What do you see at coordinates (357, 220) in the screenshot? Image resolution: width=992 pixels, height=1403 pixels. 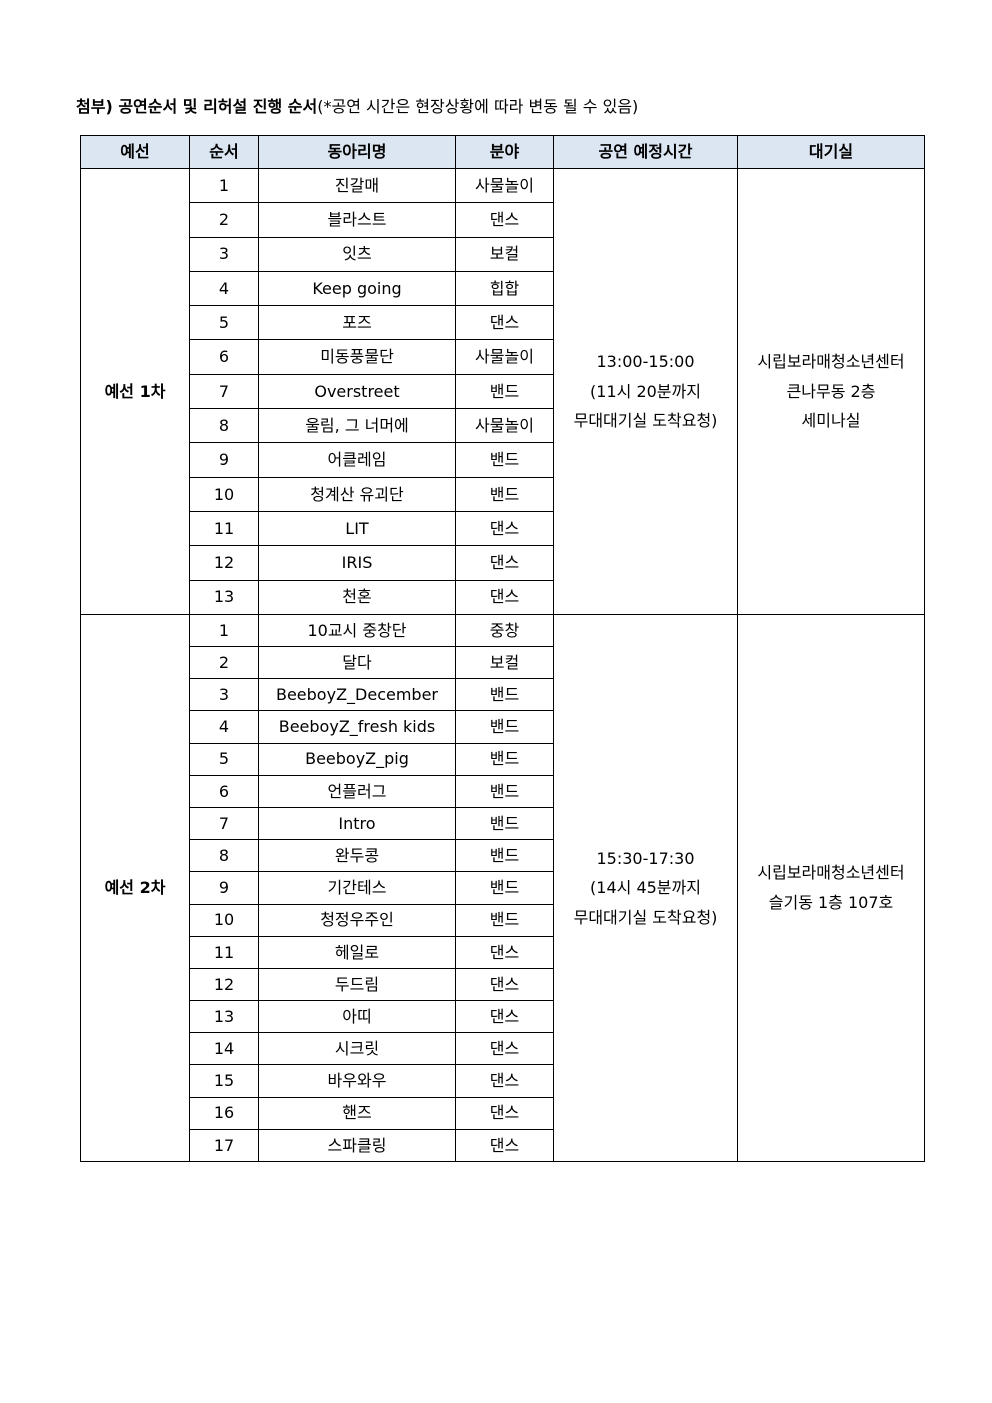 I see `club-name-cell: 블라스트` at bounding box center [357, 220].